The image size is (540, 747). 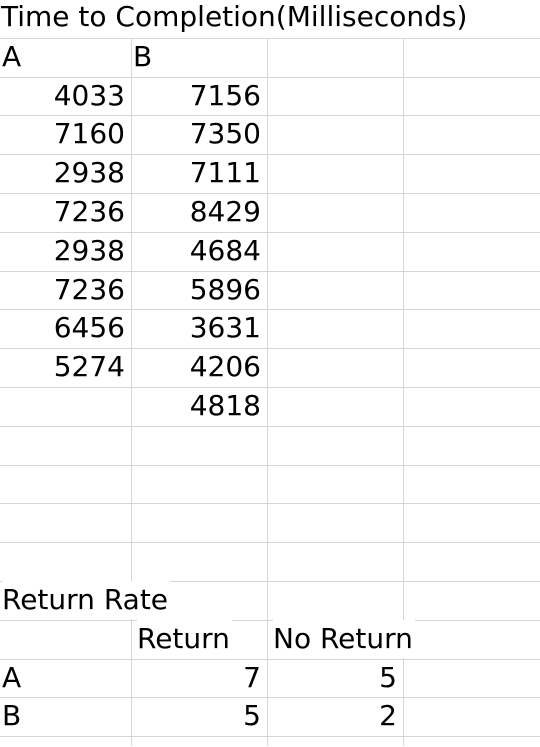 What do you see at coordinates (225, 173) in the screenshot?
I see `cell-value: 7111` at bounding box center [225, 173].